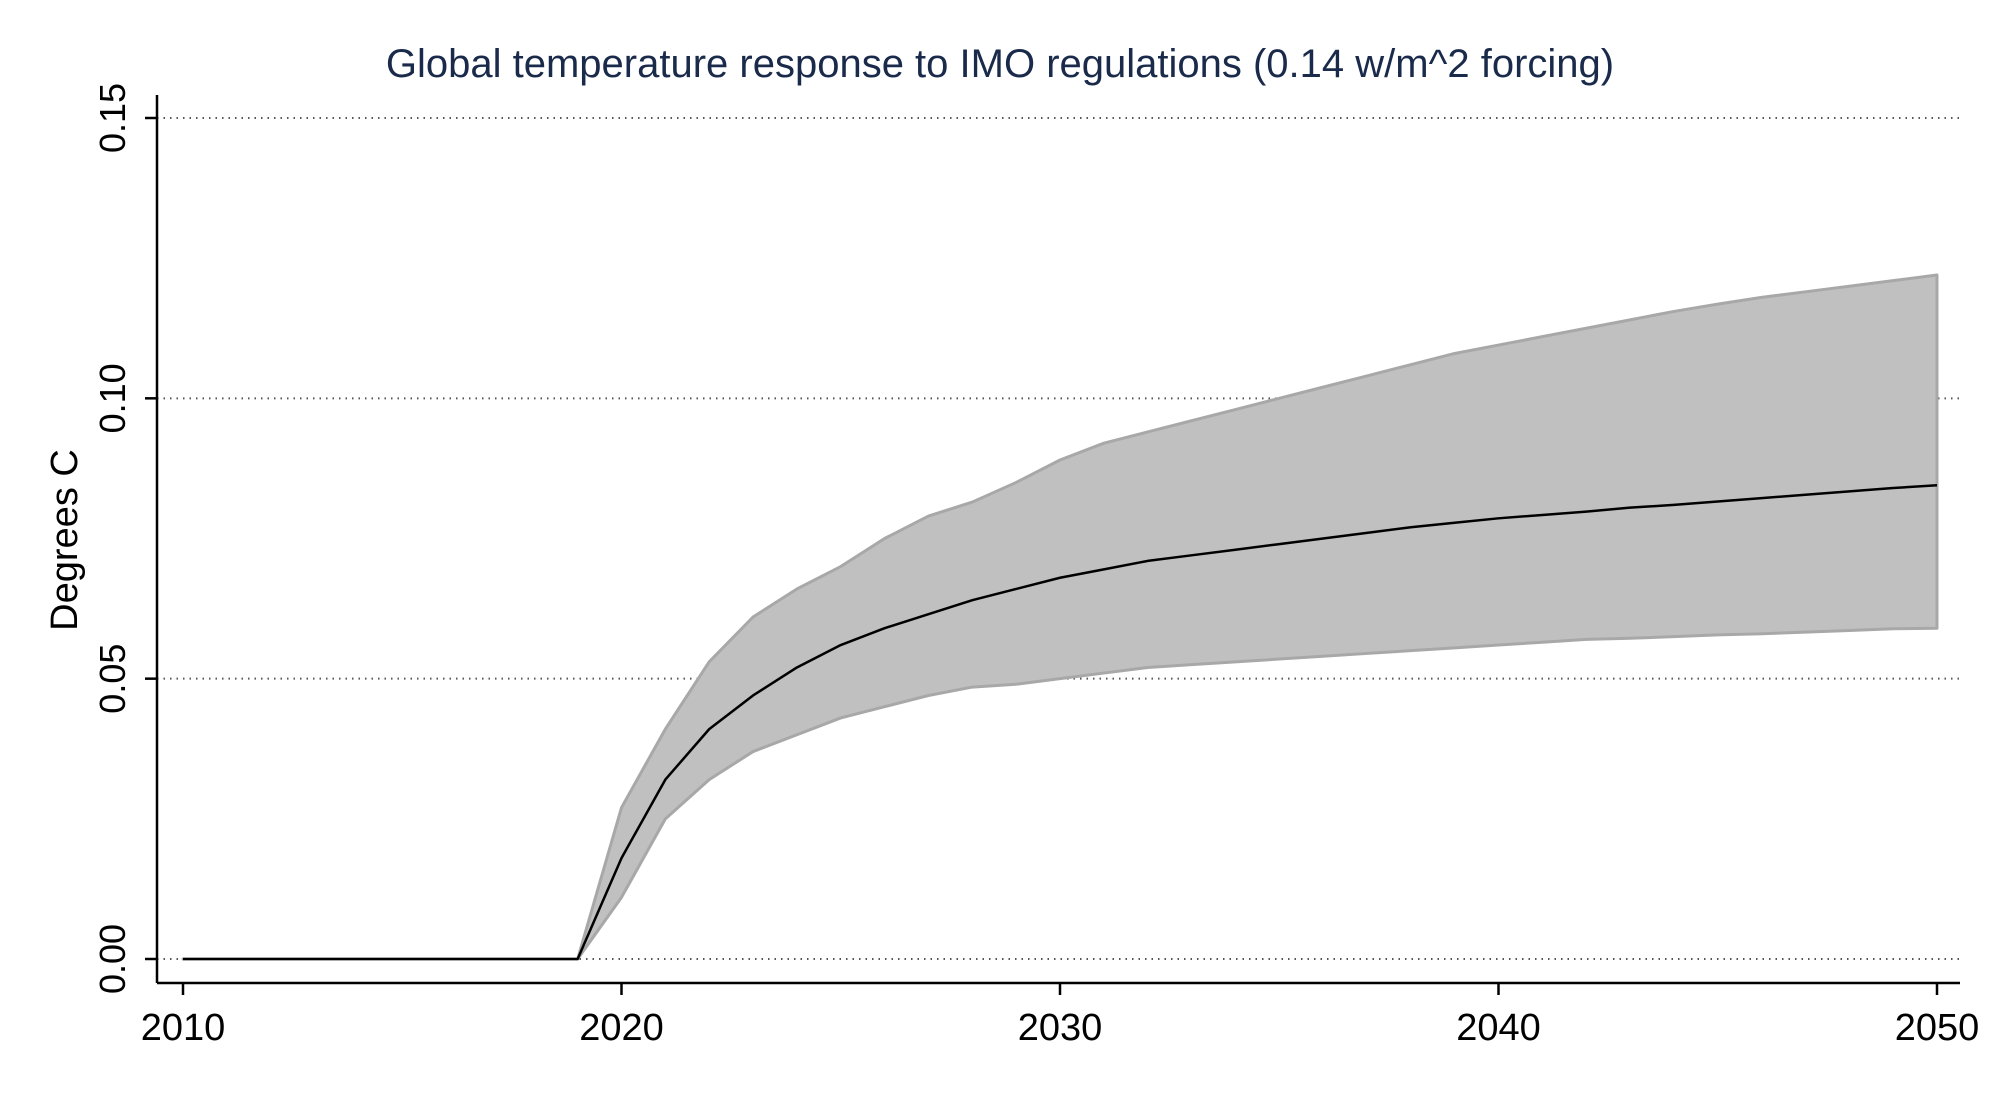  What do you see at coordinates (1498, 1028) in the screenshot?
I see `x-tick-label-3: 2040` at bounding box center [1498, 1028].